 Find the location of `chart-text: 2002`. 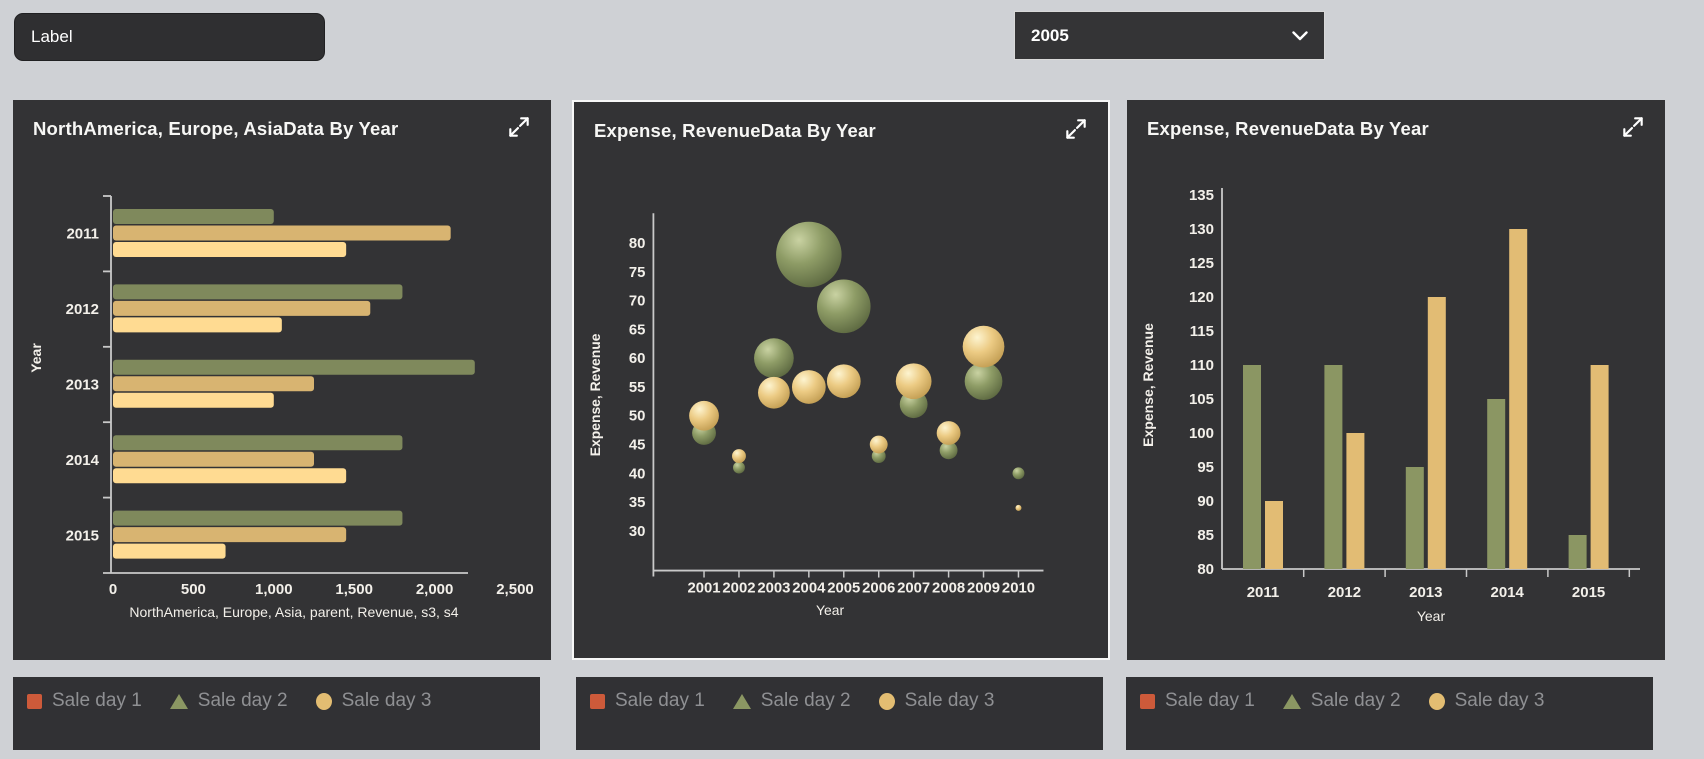

chart-text: 2002 is located at coordinates (738, 588).